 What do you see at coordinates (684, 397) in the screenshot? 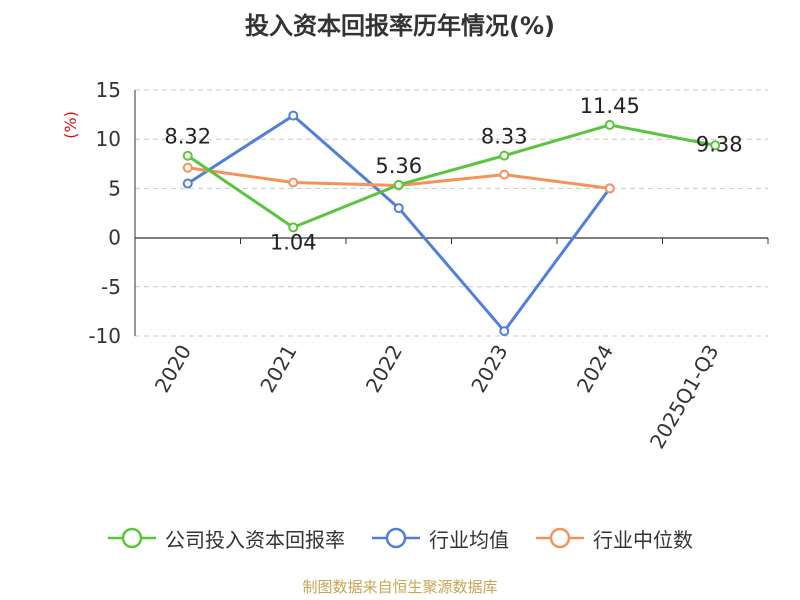
I see `x-tick-label: 2025Q1-Q3` at bounding box center [684, 397].